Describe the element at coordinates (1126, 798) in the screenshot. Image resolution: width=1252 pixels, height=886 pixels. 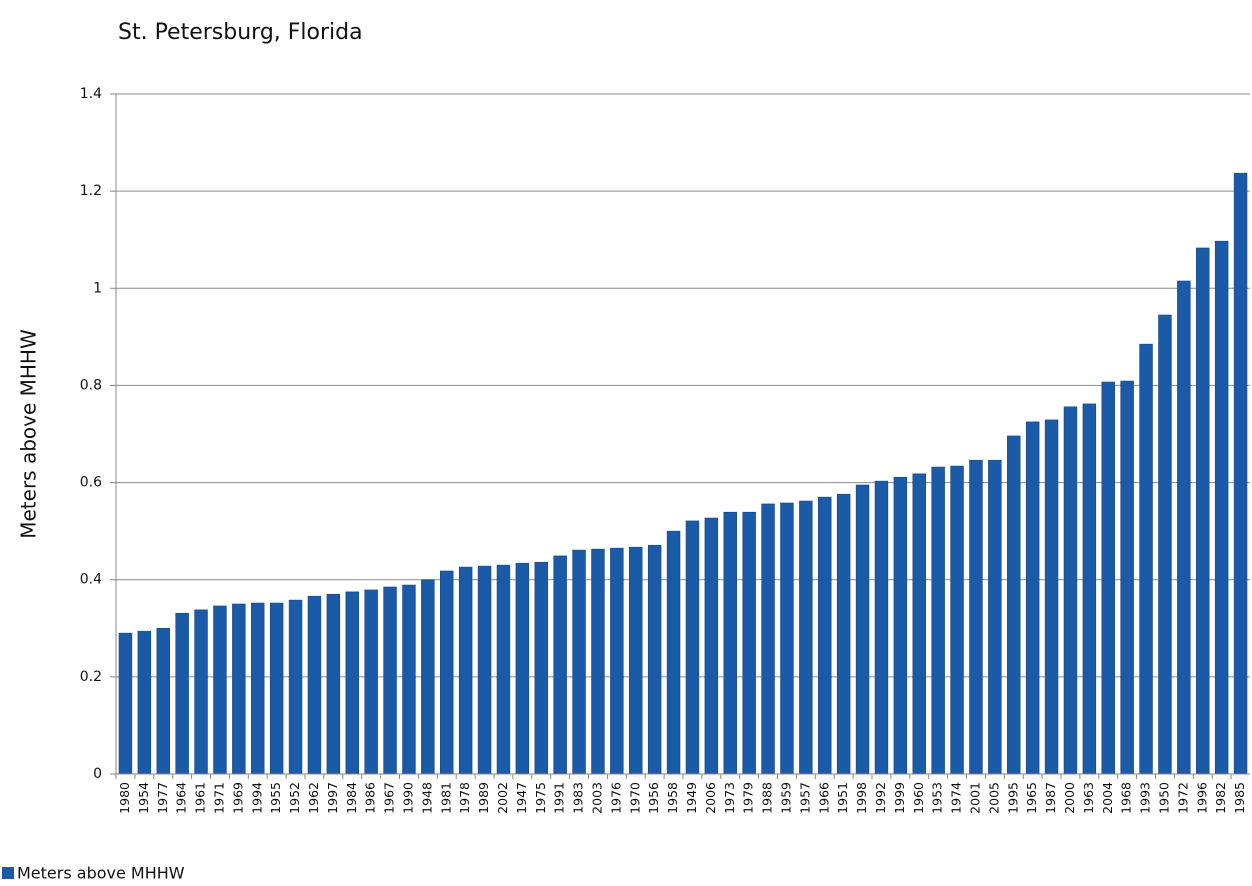
I see `x-tick-label: 1968` at that location.